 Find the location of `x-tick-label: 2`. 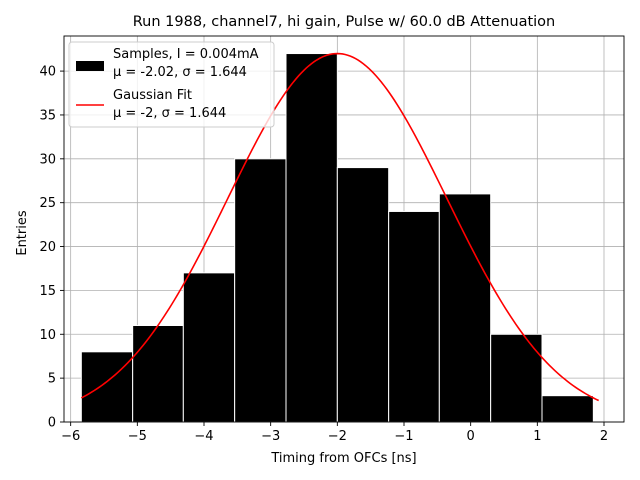

x-tick-label: 2 is located at coordinates (604, 436).